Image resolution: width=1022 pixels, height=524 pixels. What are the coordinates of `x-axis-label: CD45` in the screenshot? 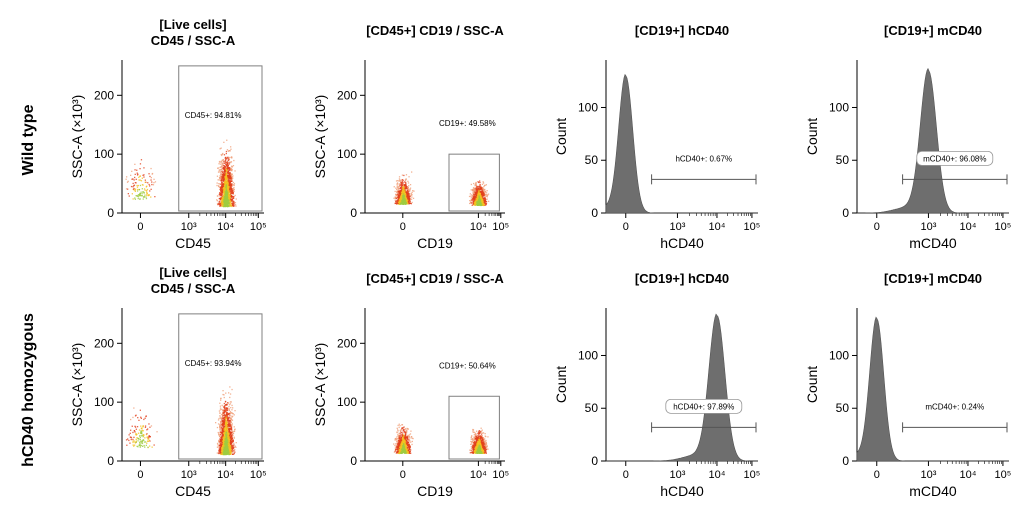 It's located at (193, 491).